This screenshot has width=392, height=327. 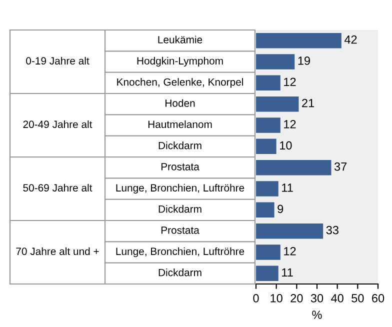 What do you see at coordinates (57, 188) in the screenshot?
I see `text: 50-69 Jahre alt` at bounding box center [57, 188].